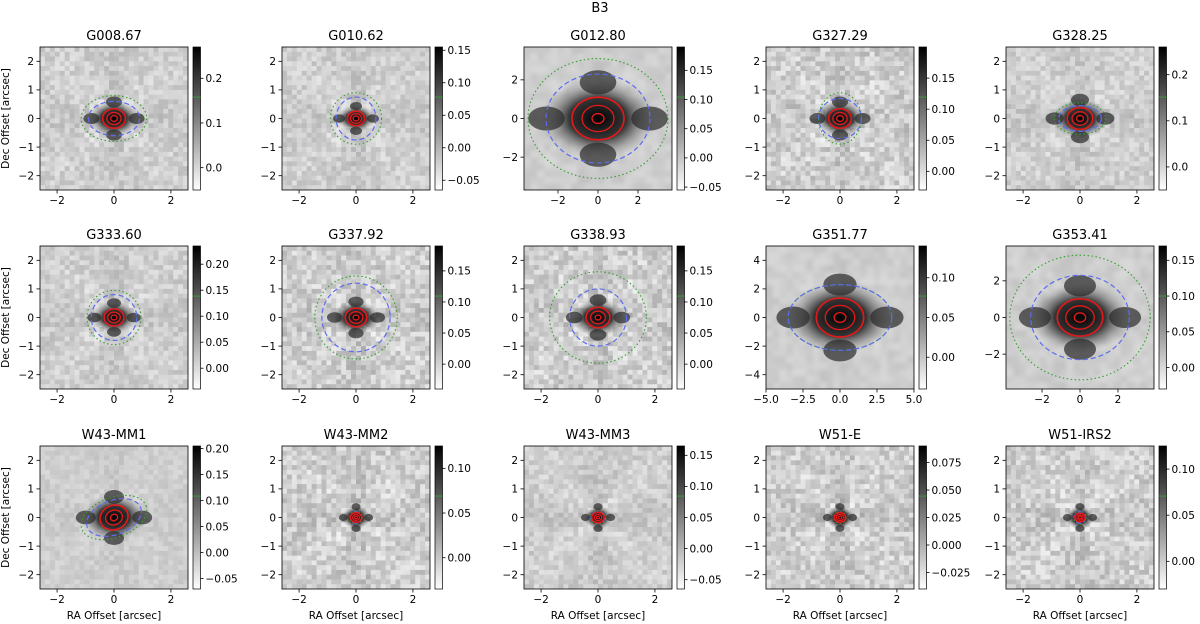 This screenshot has height=624, width=1200. I want to click on y-tick-label: 1, so click(996, 91).